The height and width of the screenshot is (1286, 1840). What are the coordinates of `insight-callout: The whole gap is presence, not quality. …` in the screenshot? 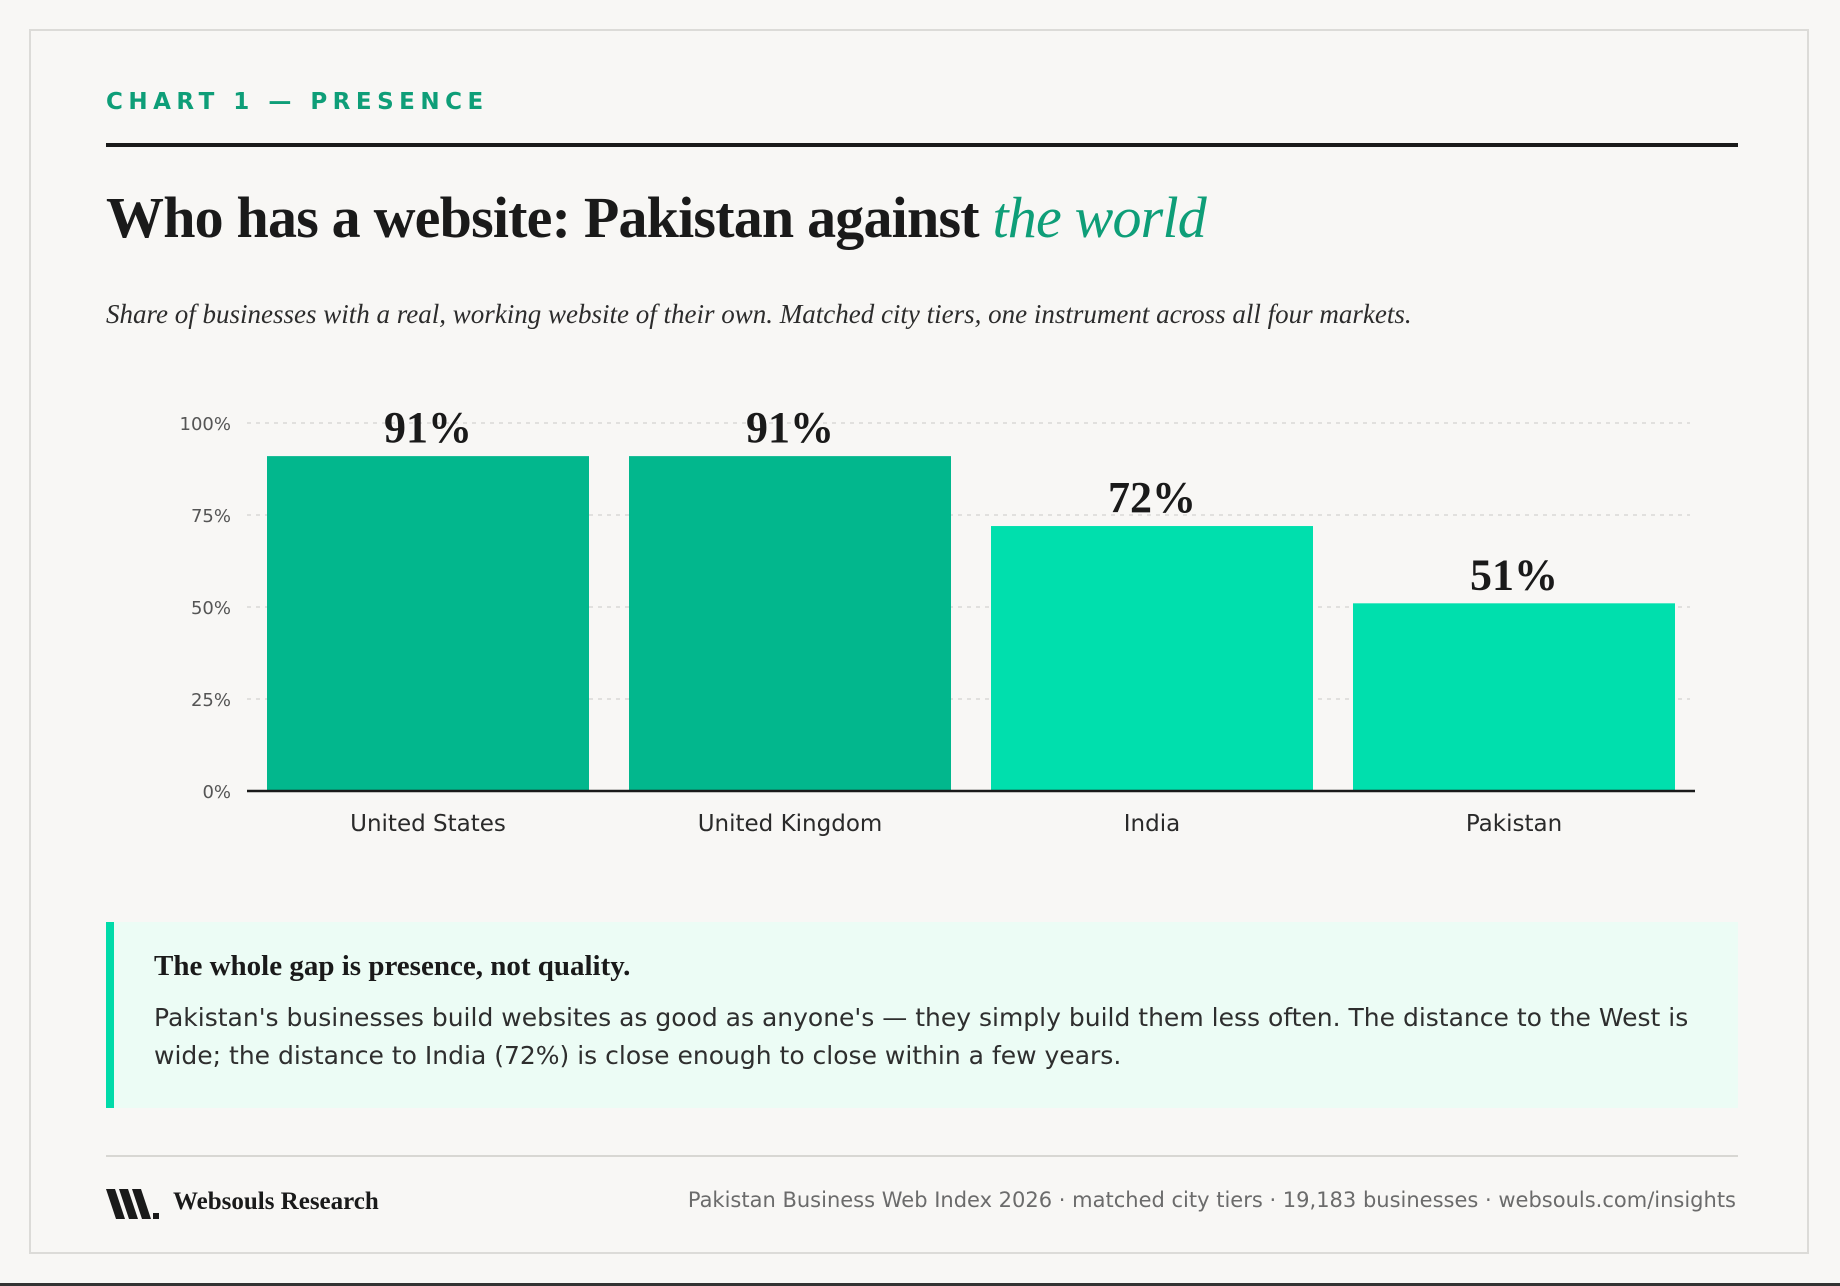 It's located at (922, 1015).